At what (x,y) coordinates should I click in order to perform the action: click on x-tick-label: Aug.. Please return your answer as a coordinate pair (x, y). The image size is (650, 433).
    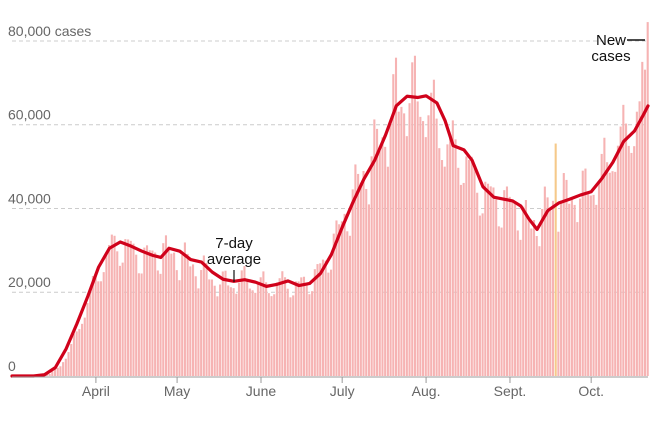
    Looking at the image, I should click on (426, 391).